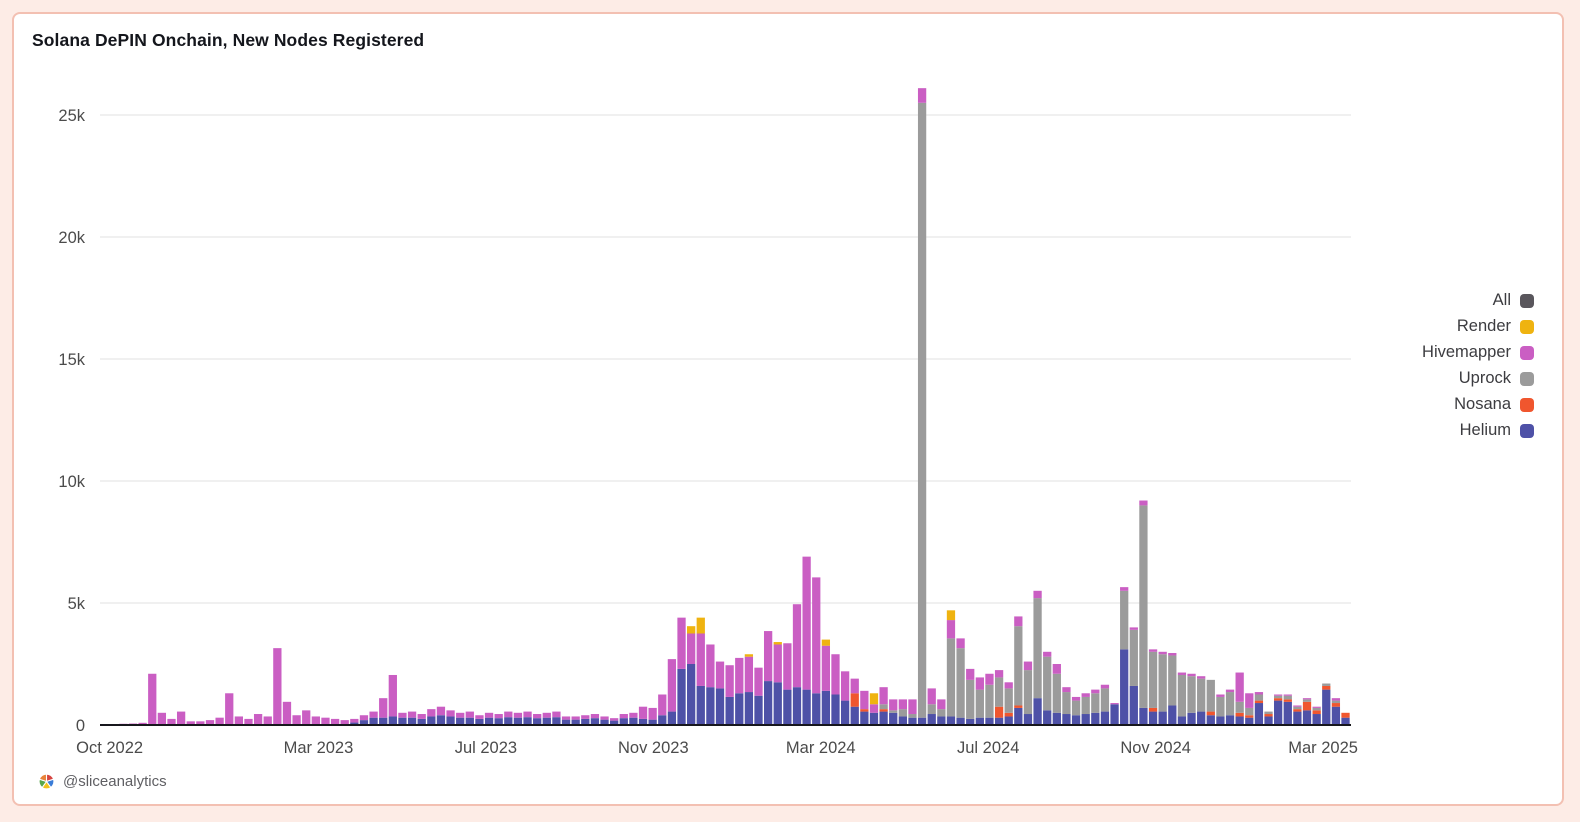 This screenshot has height=822, width=1580. Describe the element at coordinates (1494, 404) in the screenshot. I see `legend-item-nosana: Nosana` at that location.